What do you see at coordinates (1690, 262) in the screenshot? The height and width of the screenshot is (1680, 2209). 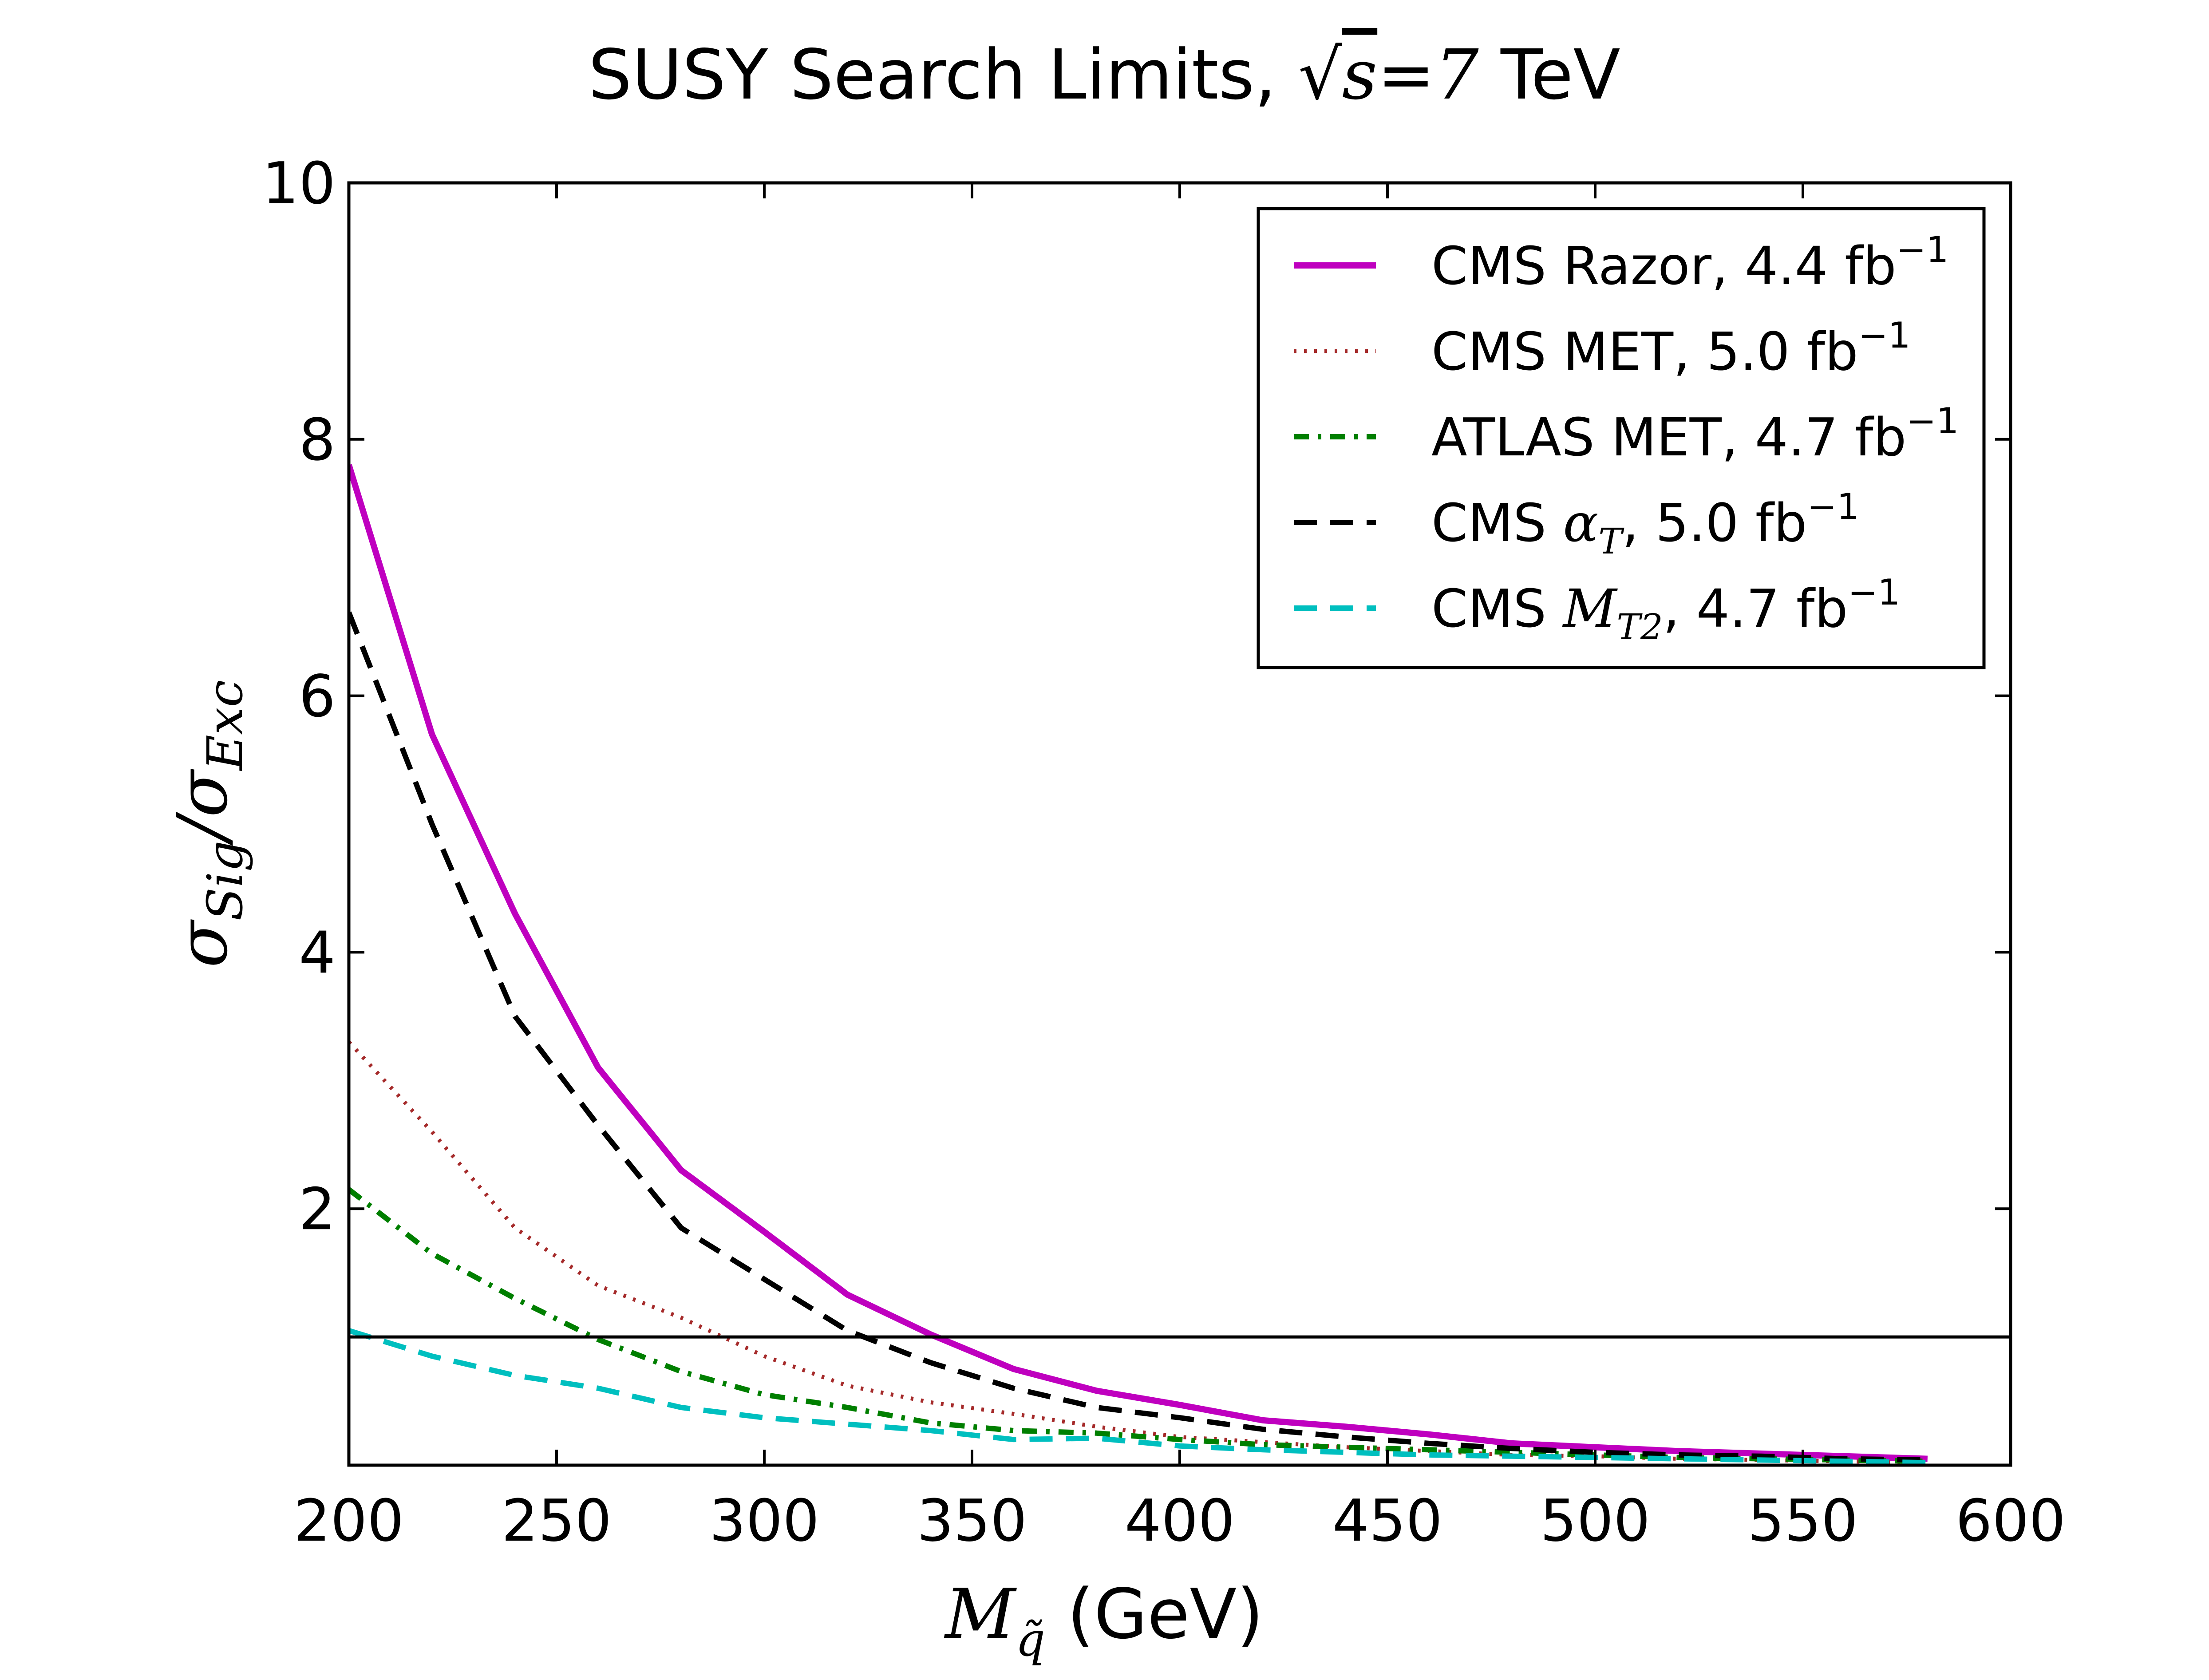 I see `legend-label-1: CMS Razor, 4.4 fb−1` at bounding box center [1690, 262].